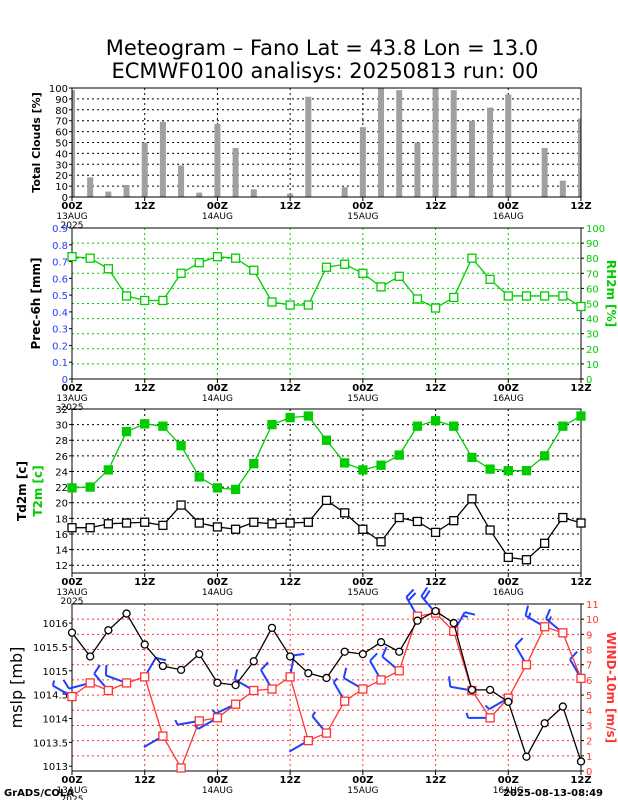 The height and width of the screenshot is (800, 618). I want to click on y2-tick-label: 70, so click(592, 274).